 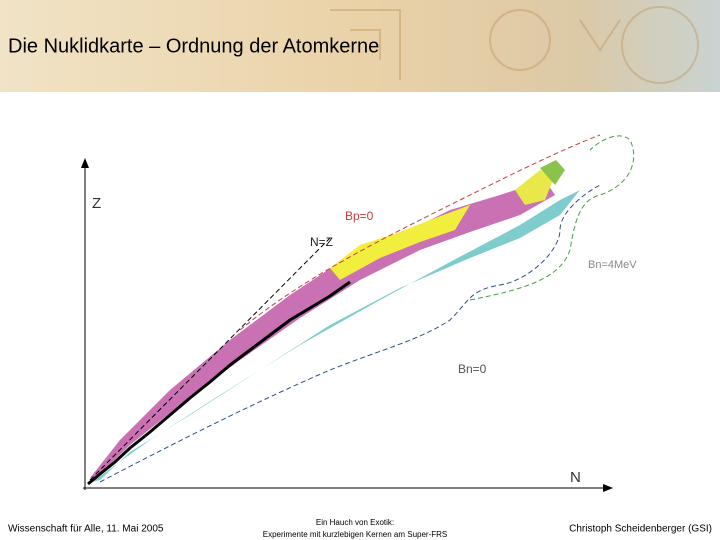 I want to click on y-arrow, so click(x=85, y=163).